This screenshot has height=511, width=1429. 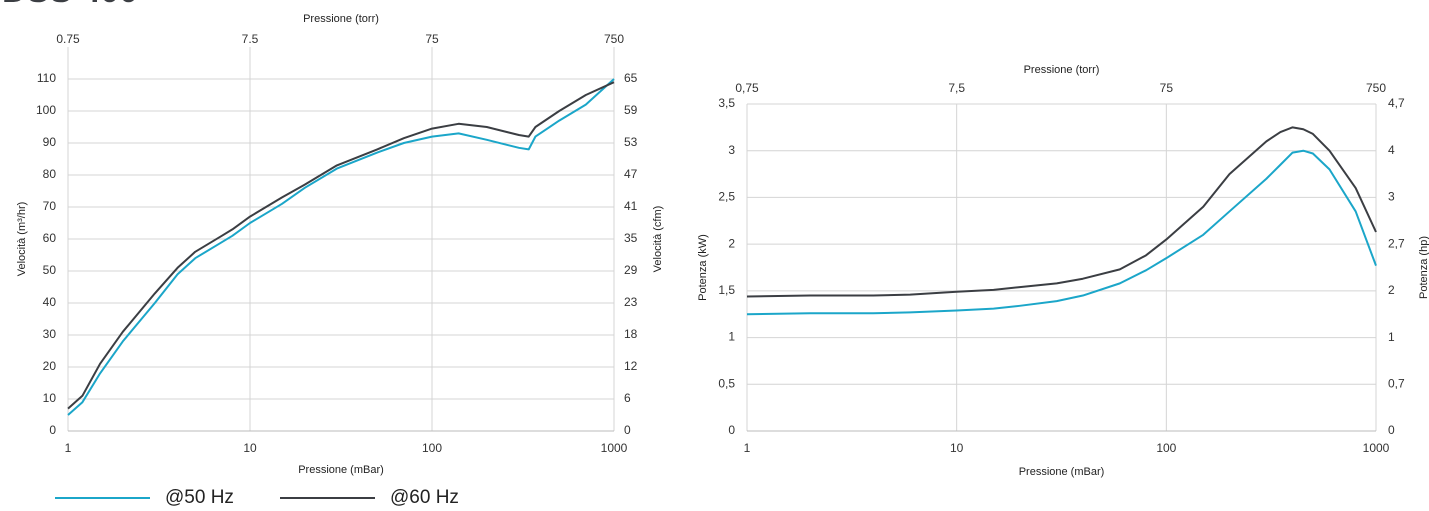 What do you see at coordinates (46, 78) in the screenshot?
I see `y-tick-label: 110` at bounding box center [46, 78].